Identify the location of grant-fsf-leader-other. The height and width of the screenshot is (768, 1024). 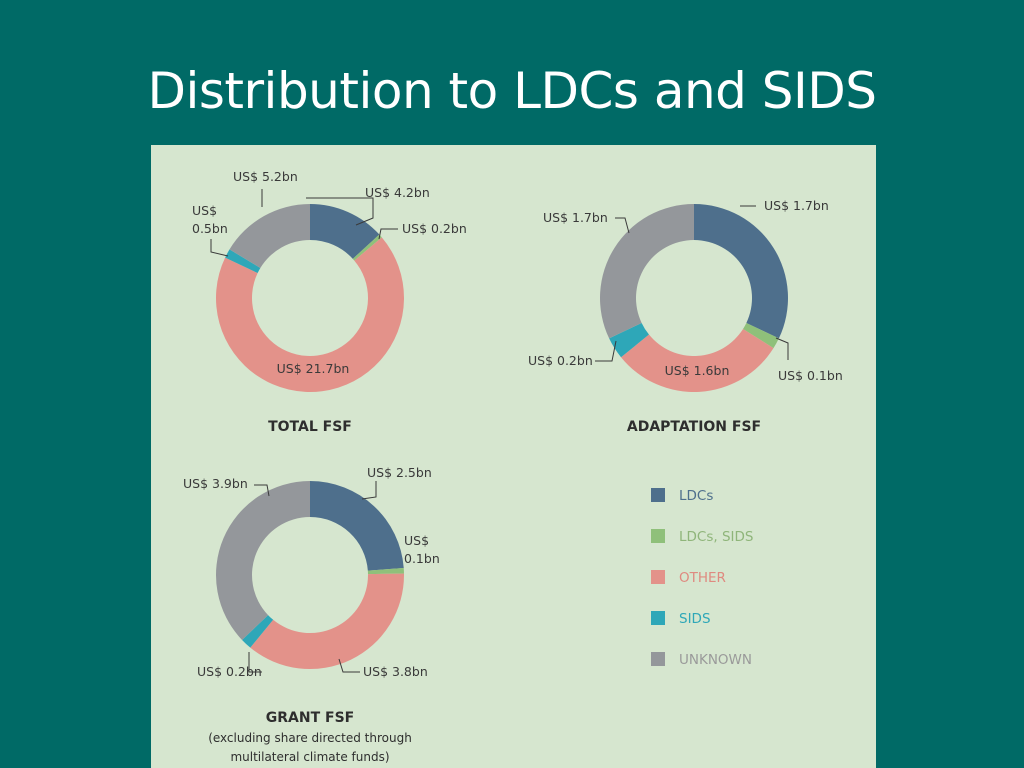
(349, 665).